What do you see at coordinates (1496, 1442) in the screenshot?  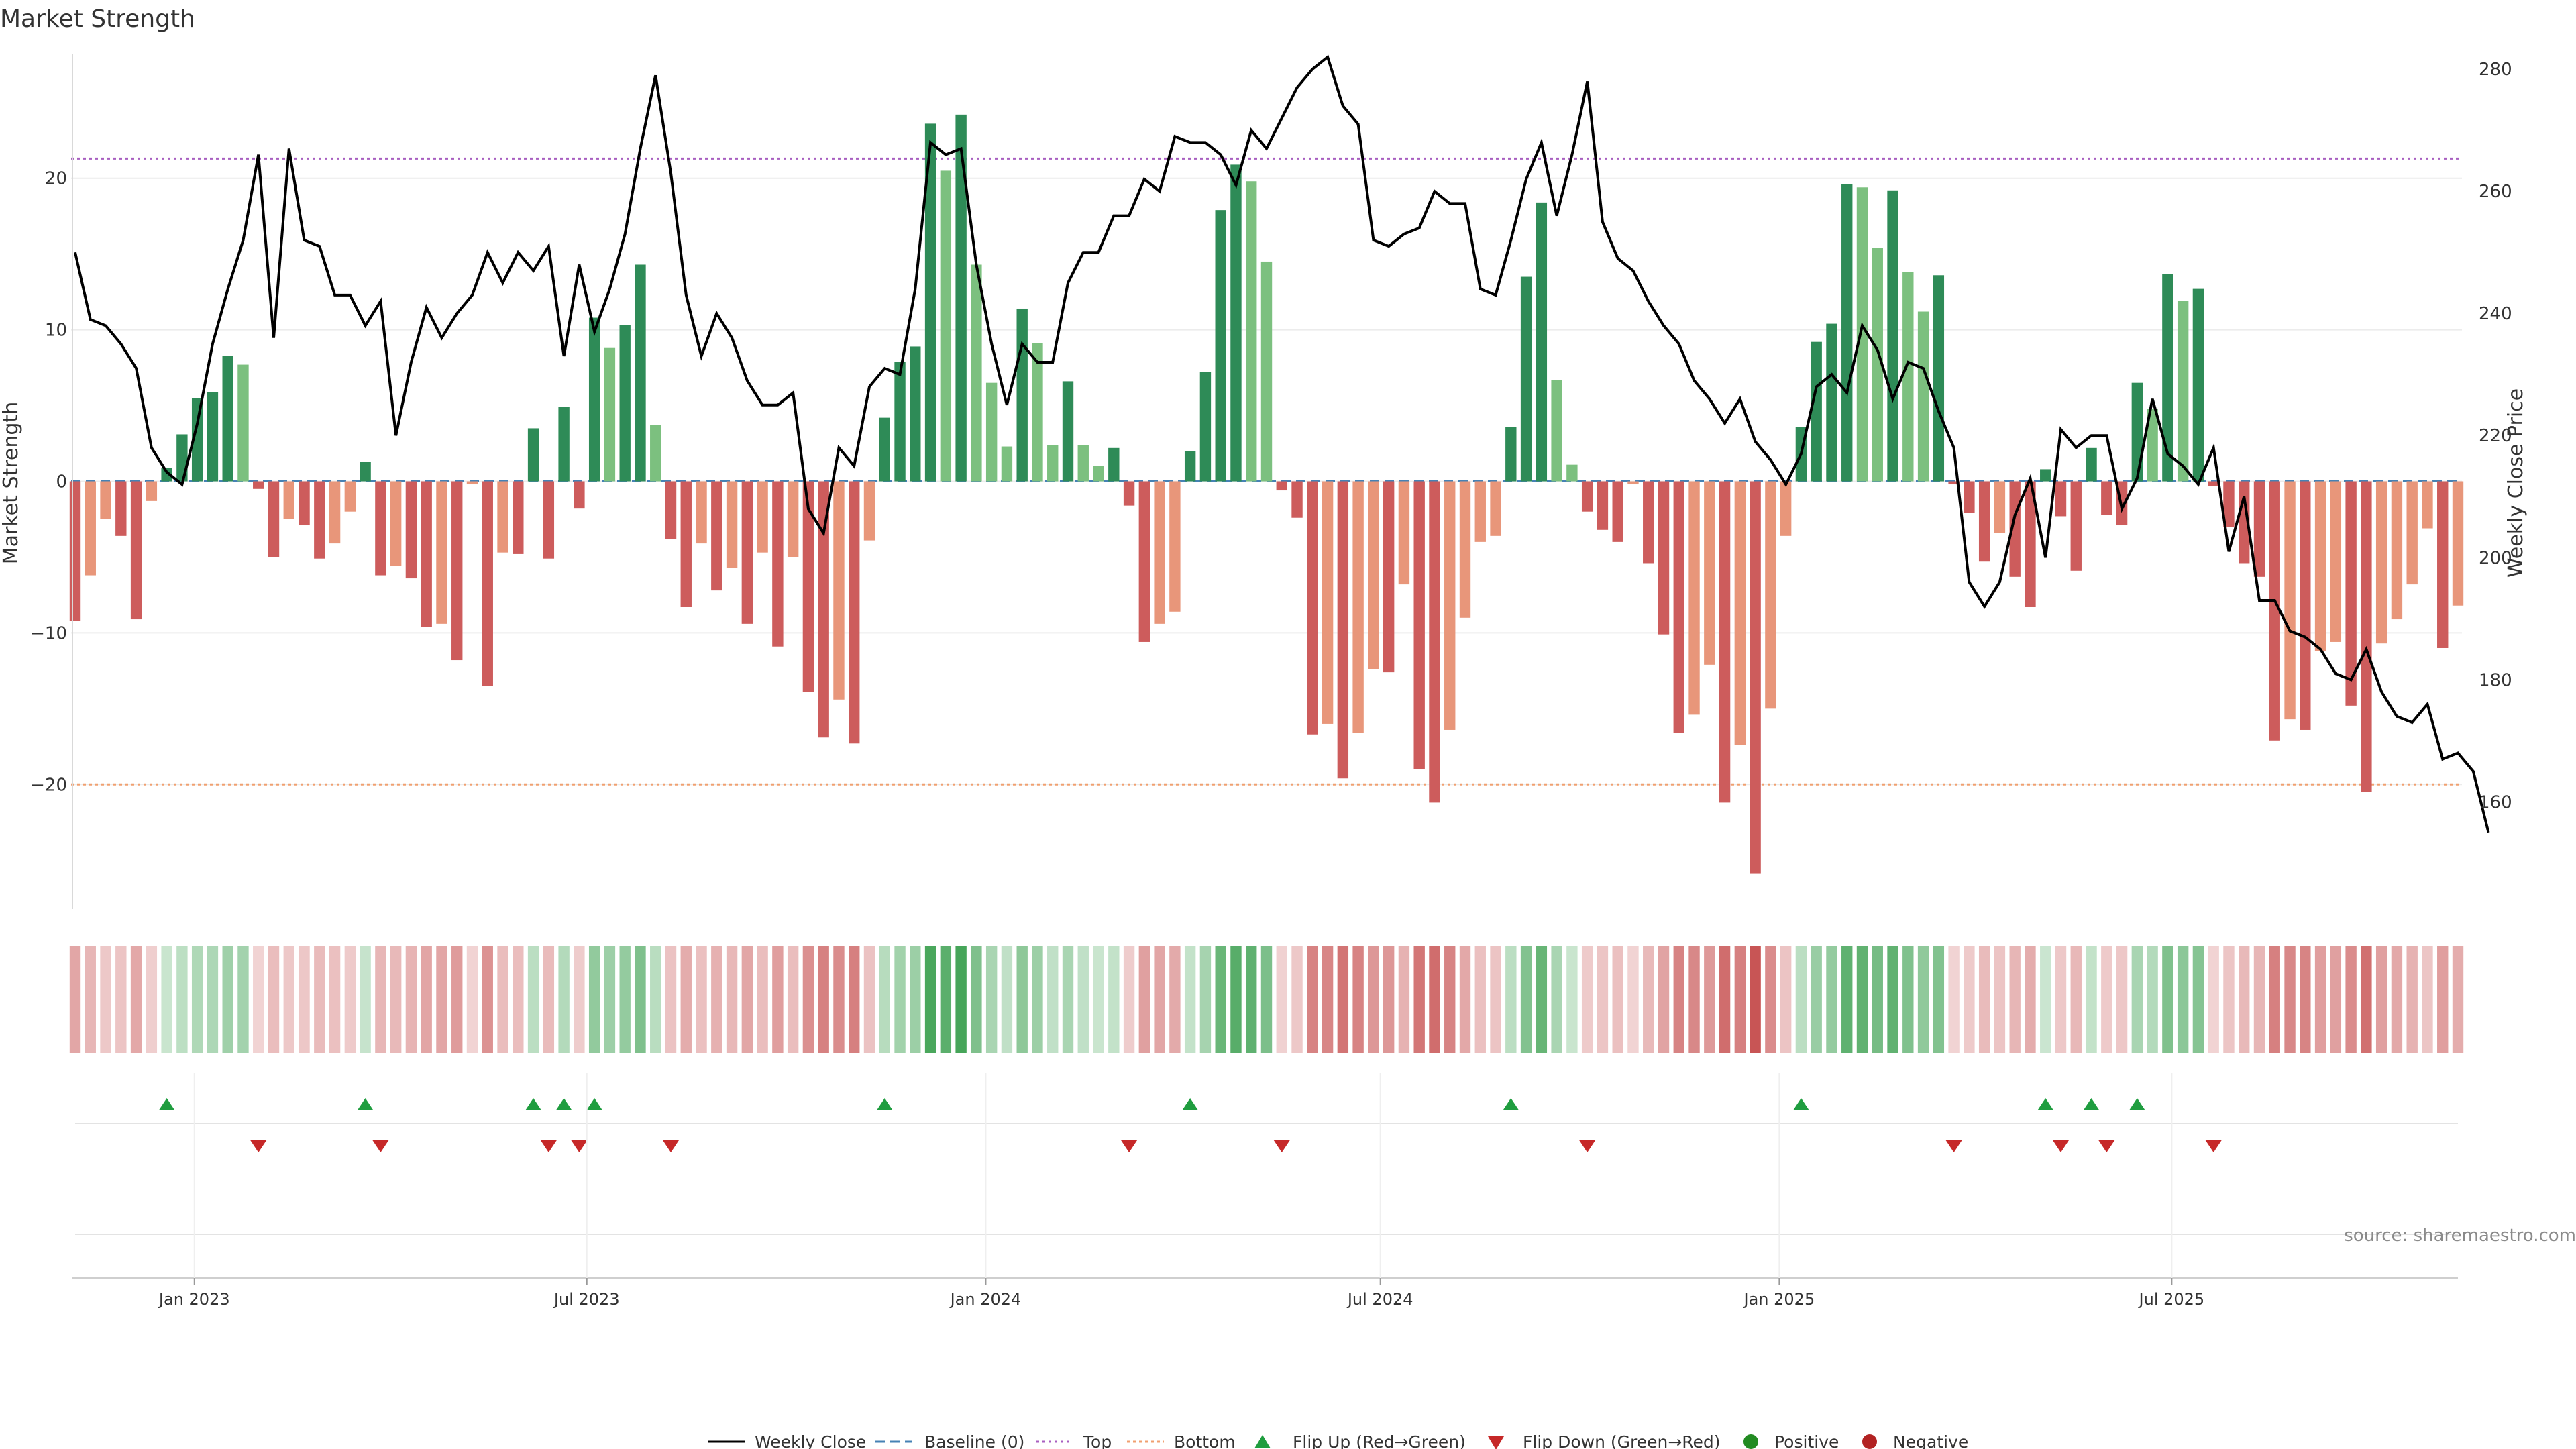 I see `legend-flip-down-swatch` at bounding box center [1496, 1442].